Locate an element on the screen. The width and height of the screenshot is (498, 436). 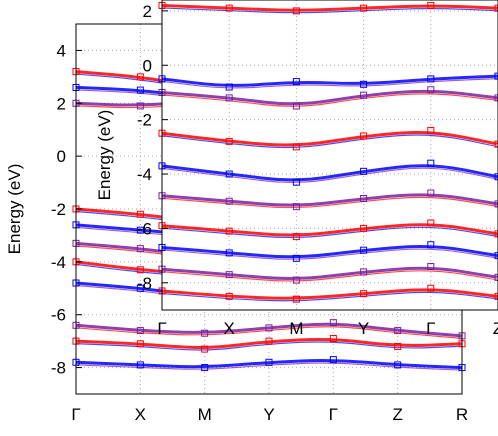
x-tick-label: Y is located at coordinates (268, 414).